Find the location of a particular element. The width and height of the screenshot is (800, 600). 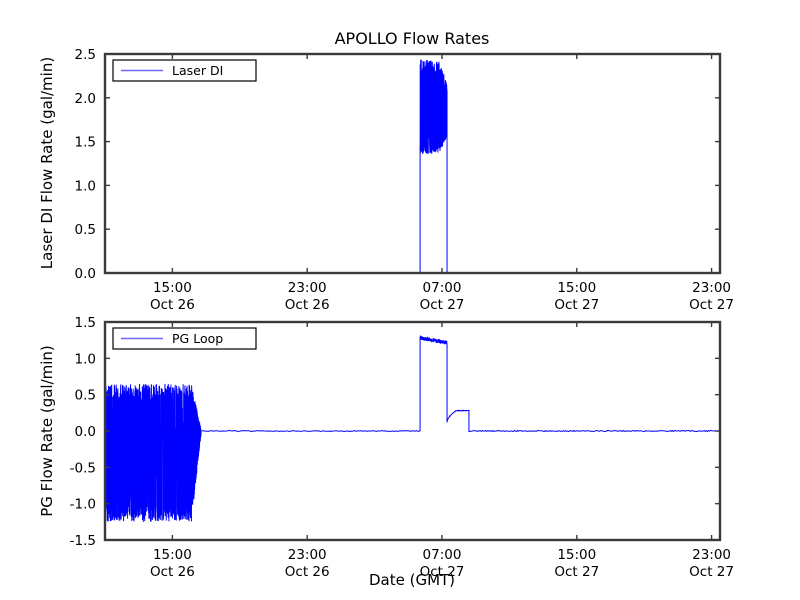

bottom-legend: PG Loop is located at coordinates (184, 338).